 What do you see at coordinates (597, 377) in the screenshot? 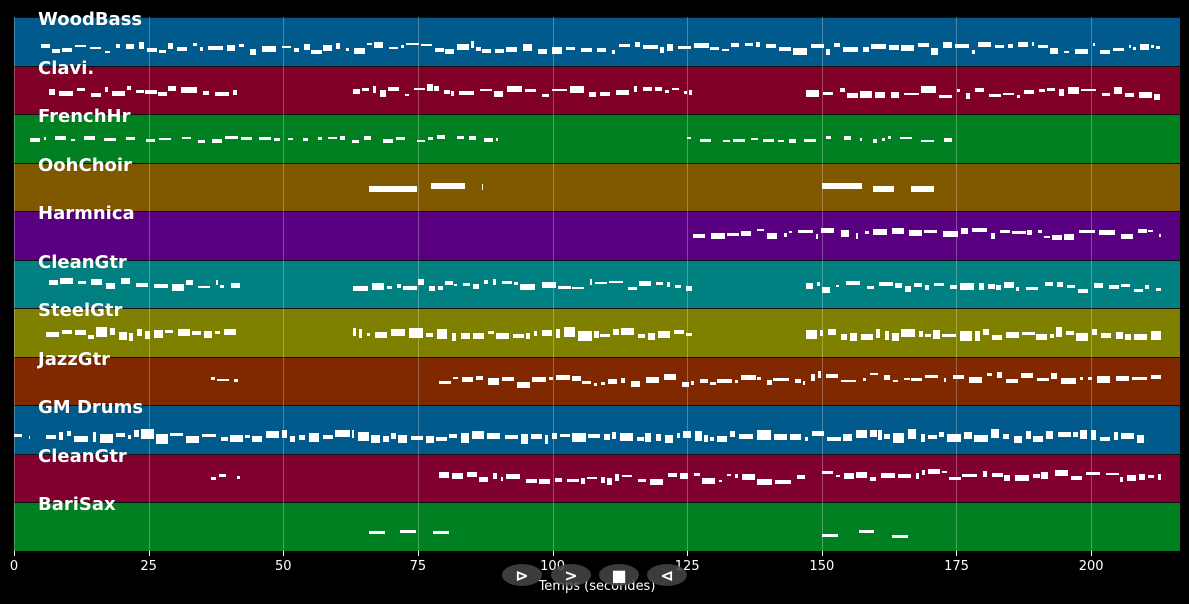
I see `track-jazzgtr: JazzGtr` at bounding box center [597, 377].